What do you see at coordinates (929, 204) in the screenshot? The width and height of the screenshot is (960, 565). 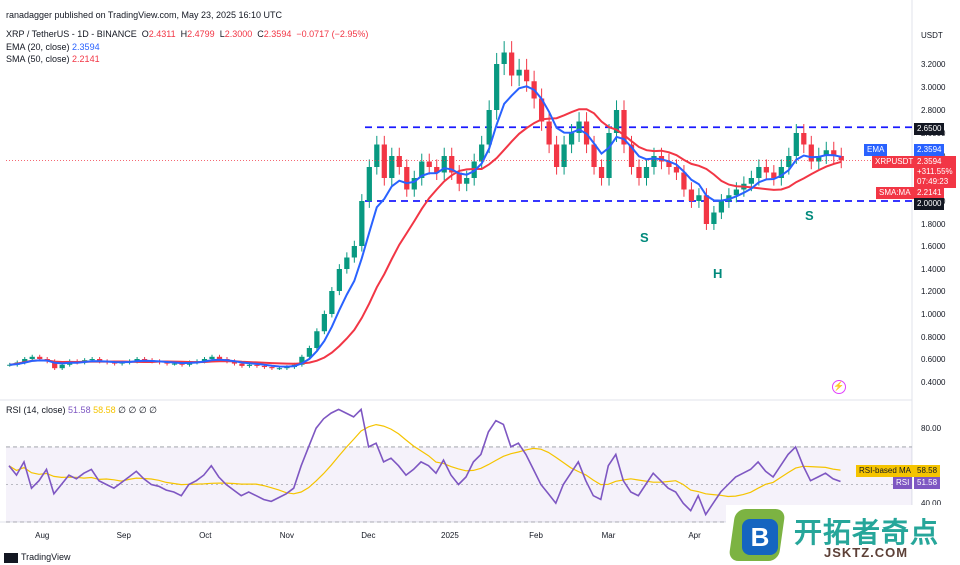 I see `support-tag: 2.0000` at bounding box center [929, 204].